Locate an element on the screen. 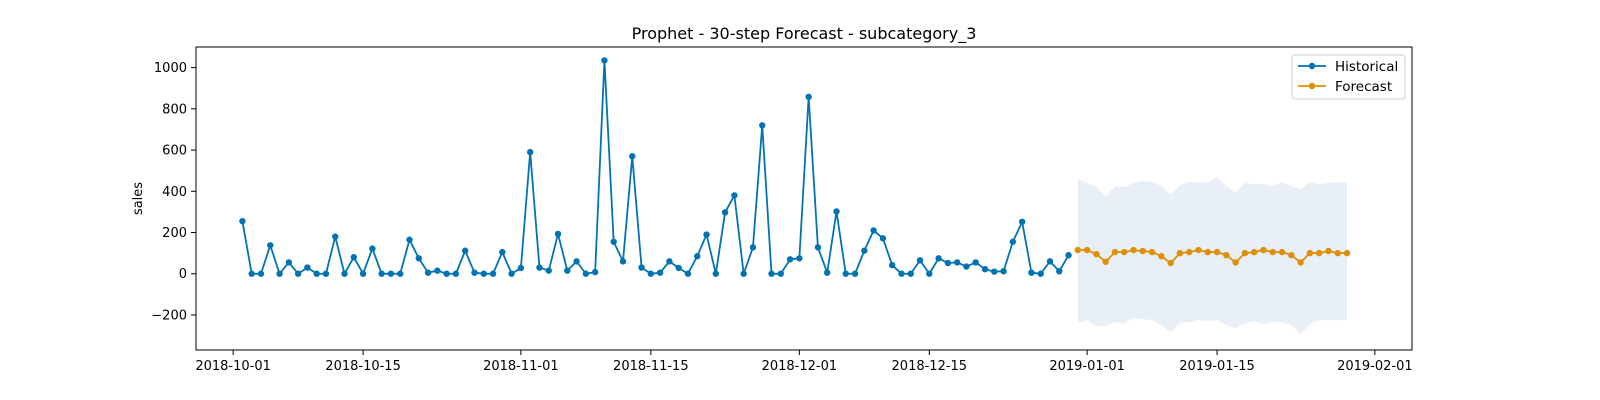 The width and height of the screenshot is (1600, 400). x-tick-label: 2019-02-01 is located at coordinates (1375, 366).